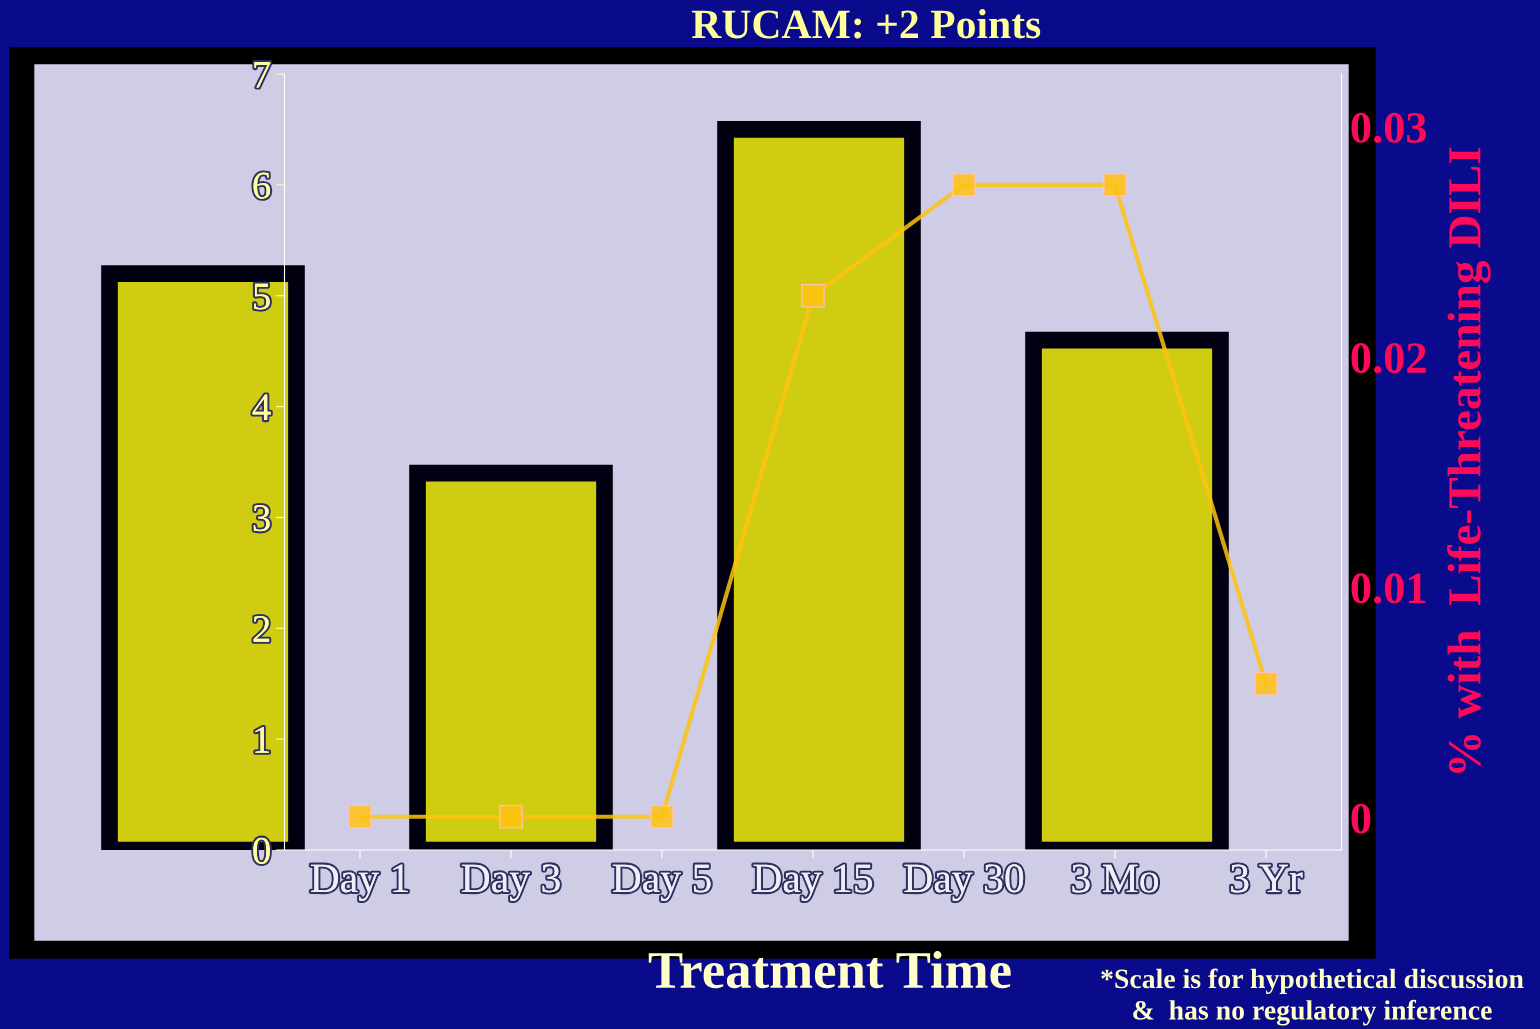  Describe the element at coordinates (262, 185) in the screenshot. I see `y-tick-label: 6` at that location.